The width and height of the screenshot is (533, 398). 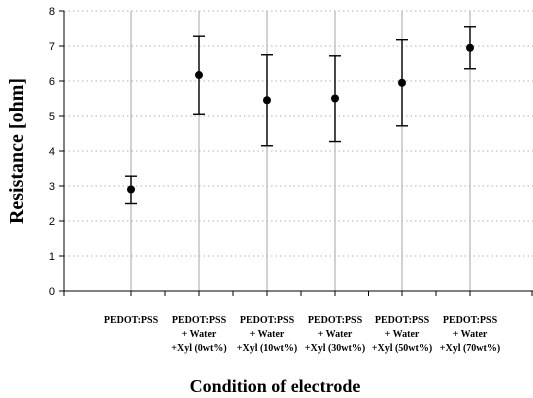 I want to click on x-category-label: +Xyl (0wt%), so click(x=198, y=348).